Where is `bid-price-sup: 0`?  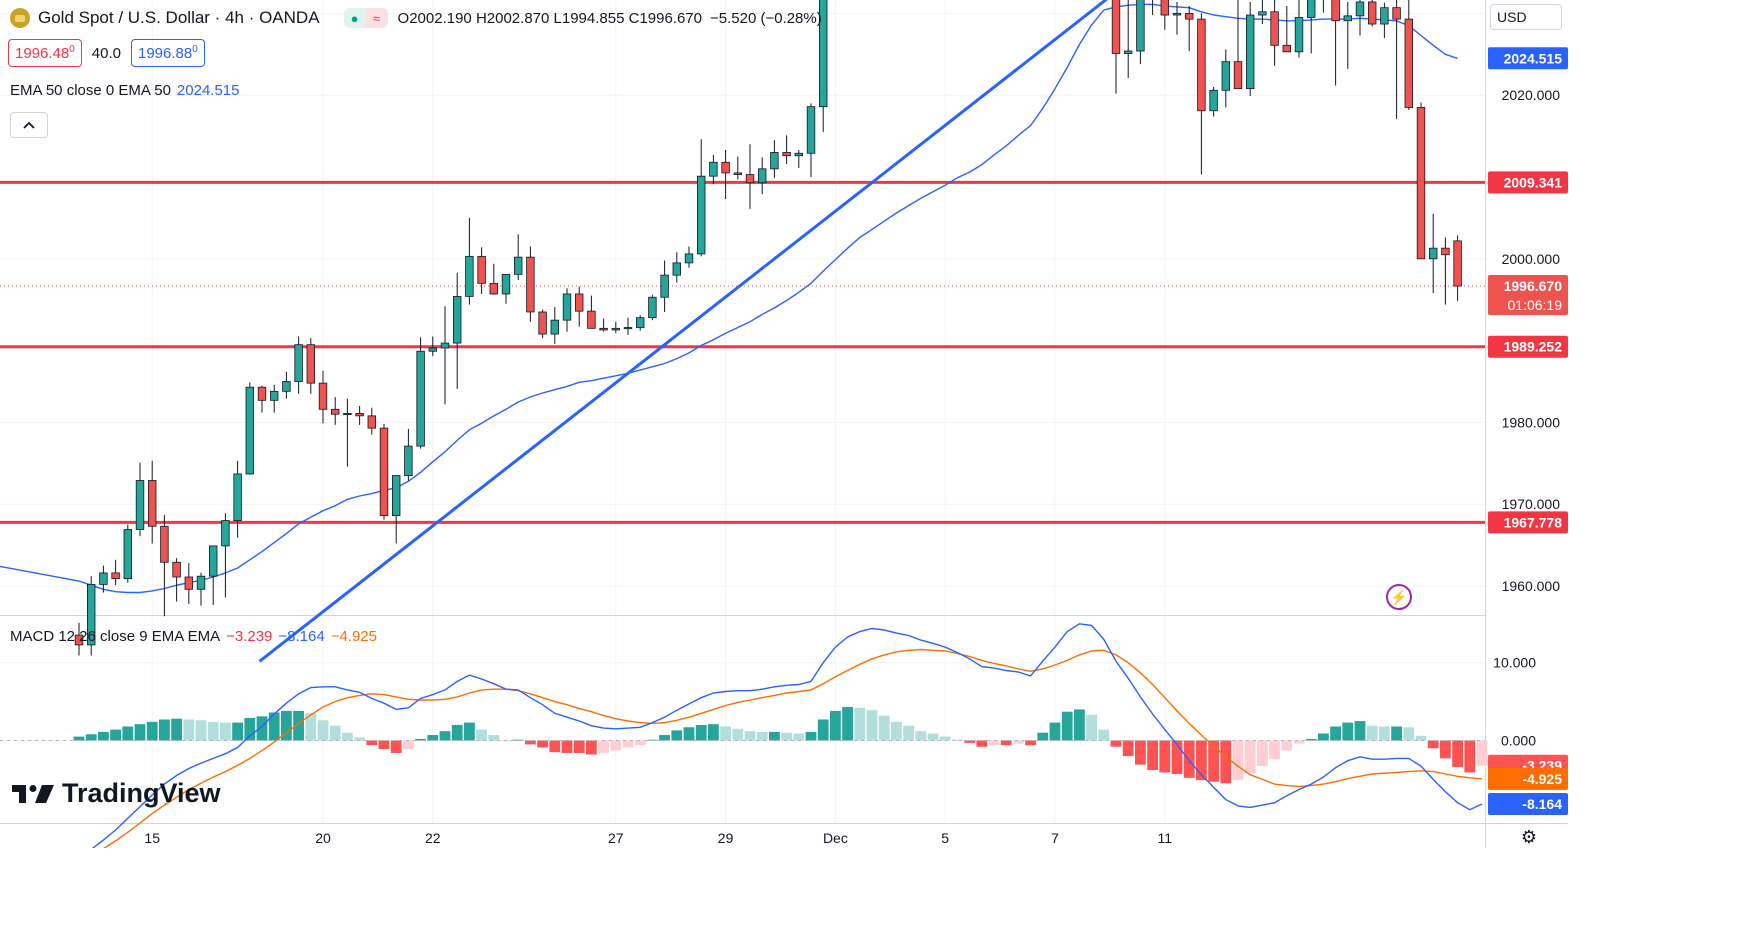 bid-price-sup: 0 is located at coordinates (72, 49).